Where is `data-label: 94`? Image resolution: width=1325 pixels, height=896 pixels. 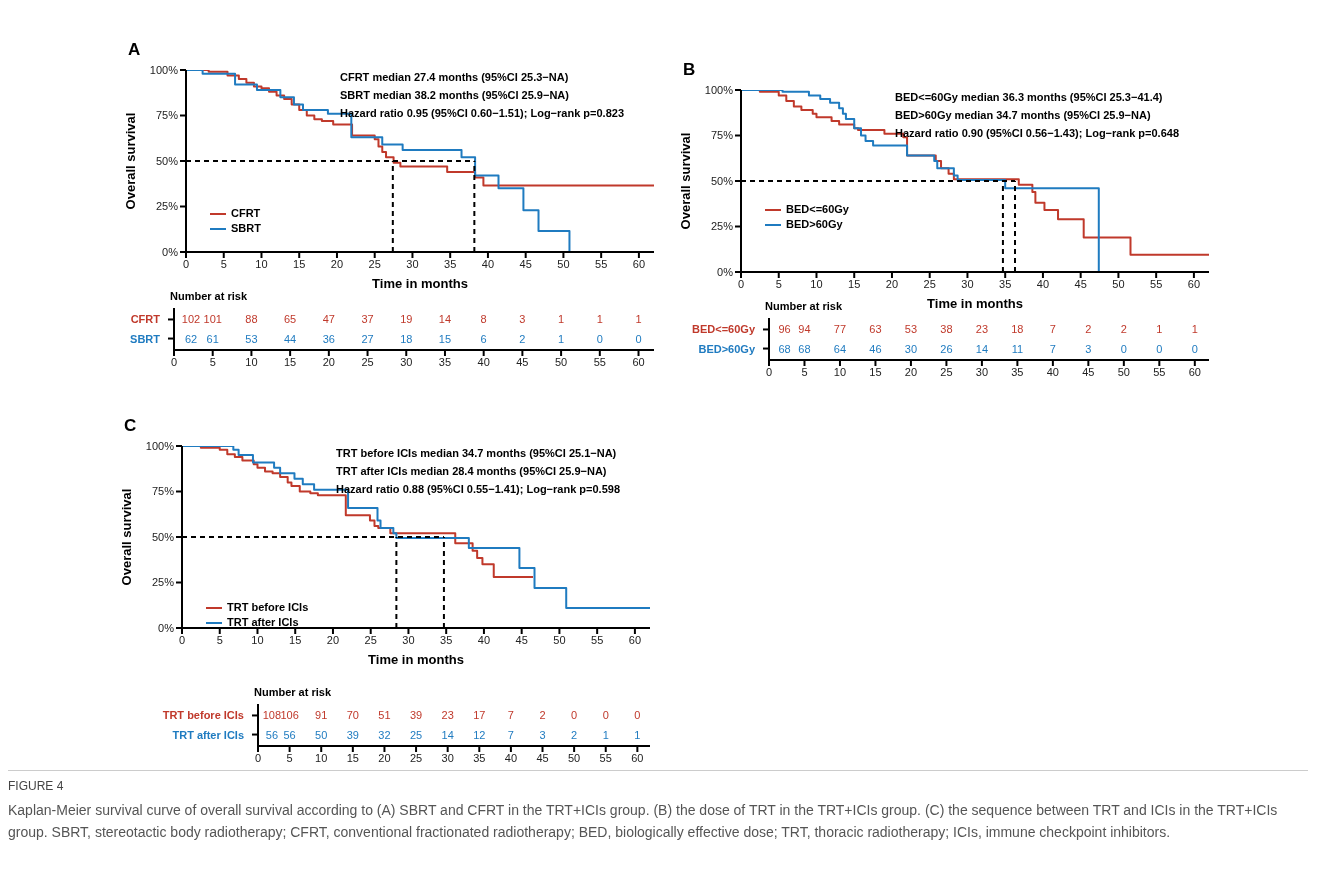 data-label: 94 is located at coordinates (804, 329).